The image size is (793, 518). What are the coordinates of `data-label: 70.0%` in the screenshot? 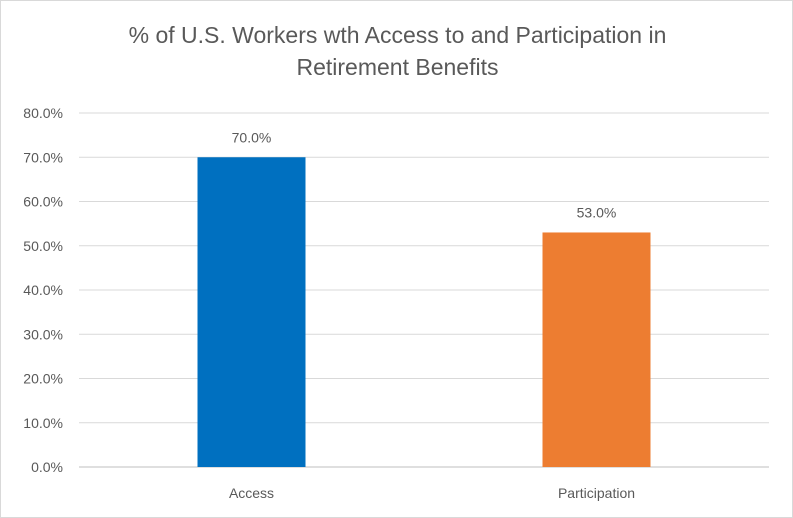 It's located at (252, 137).